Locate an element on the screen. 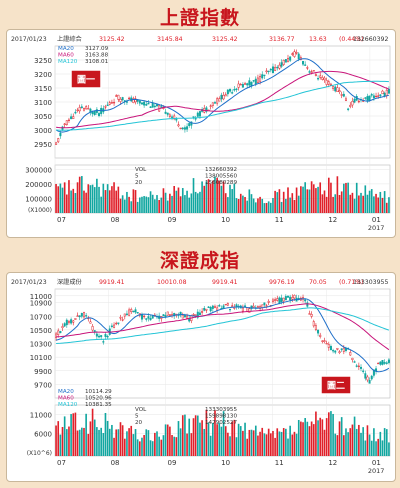 The image size is (400, 488). x-tick-label: 01 is located at coordinates (376, 220).